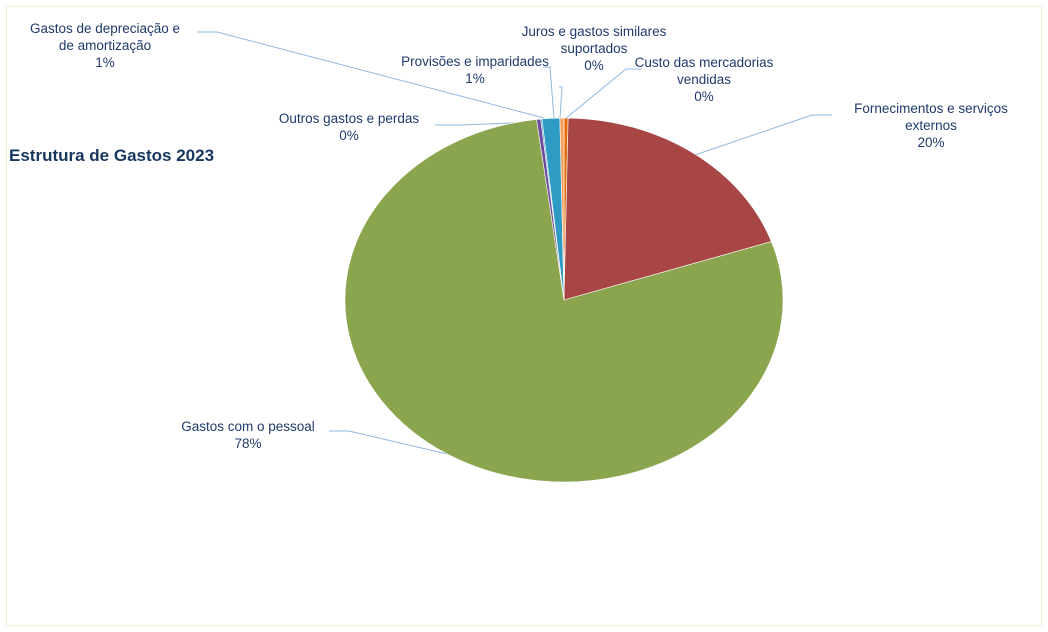 The image size is (1048, 632). I want to click on slice-percent-label: 78%, so click(247, 443).